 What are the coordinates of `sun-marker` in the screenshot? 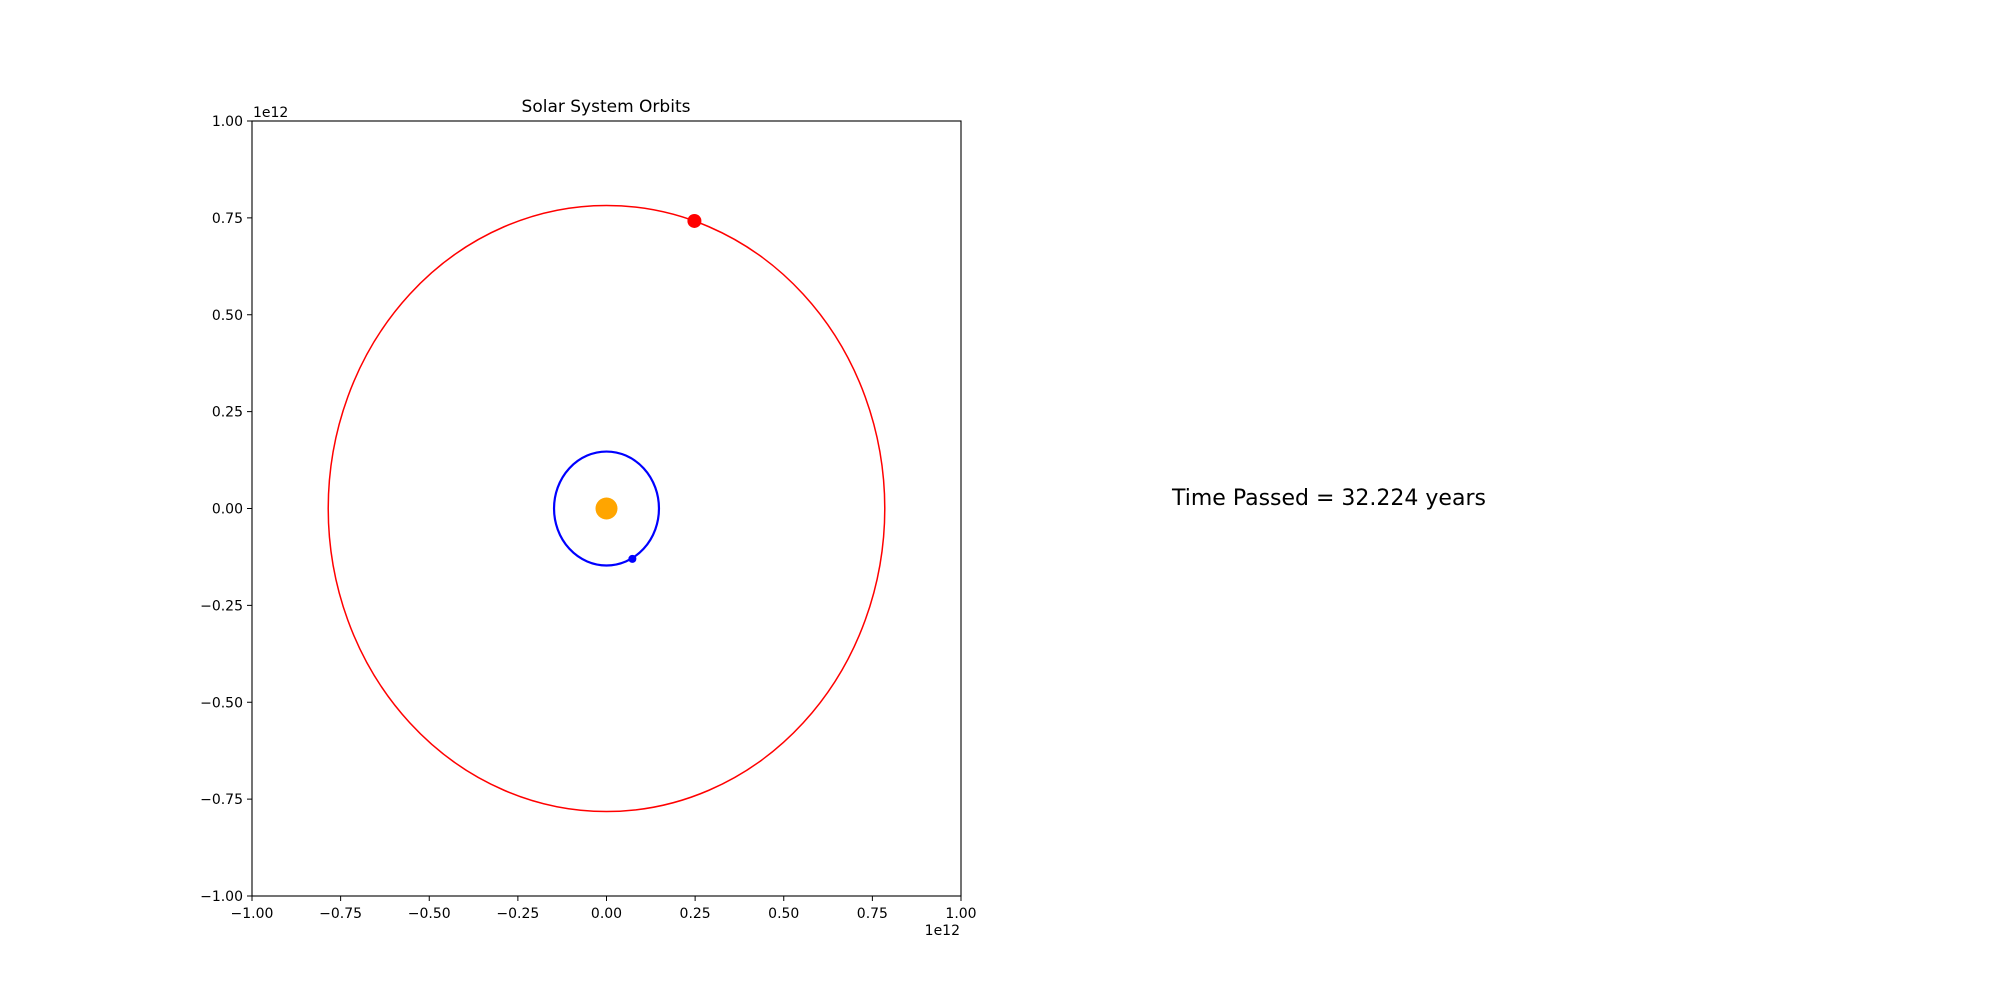 It's located at (606, 508).